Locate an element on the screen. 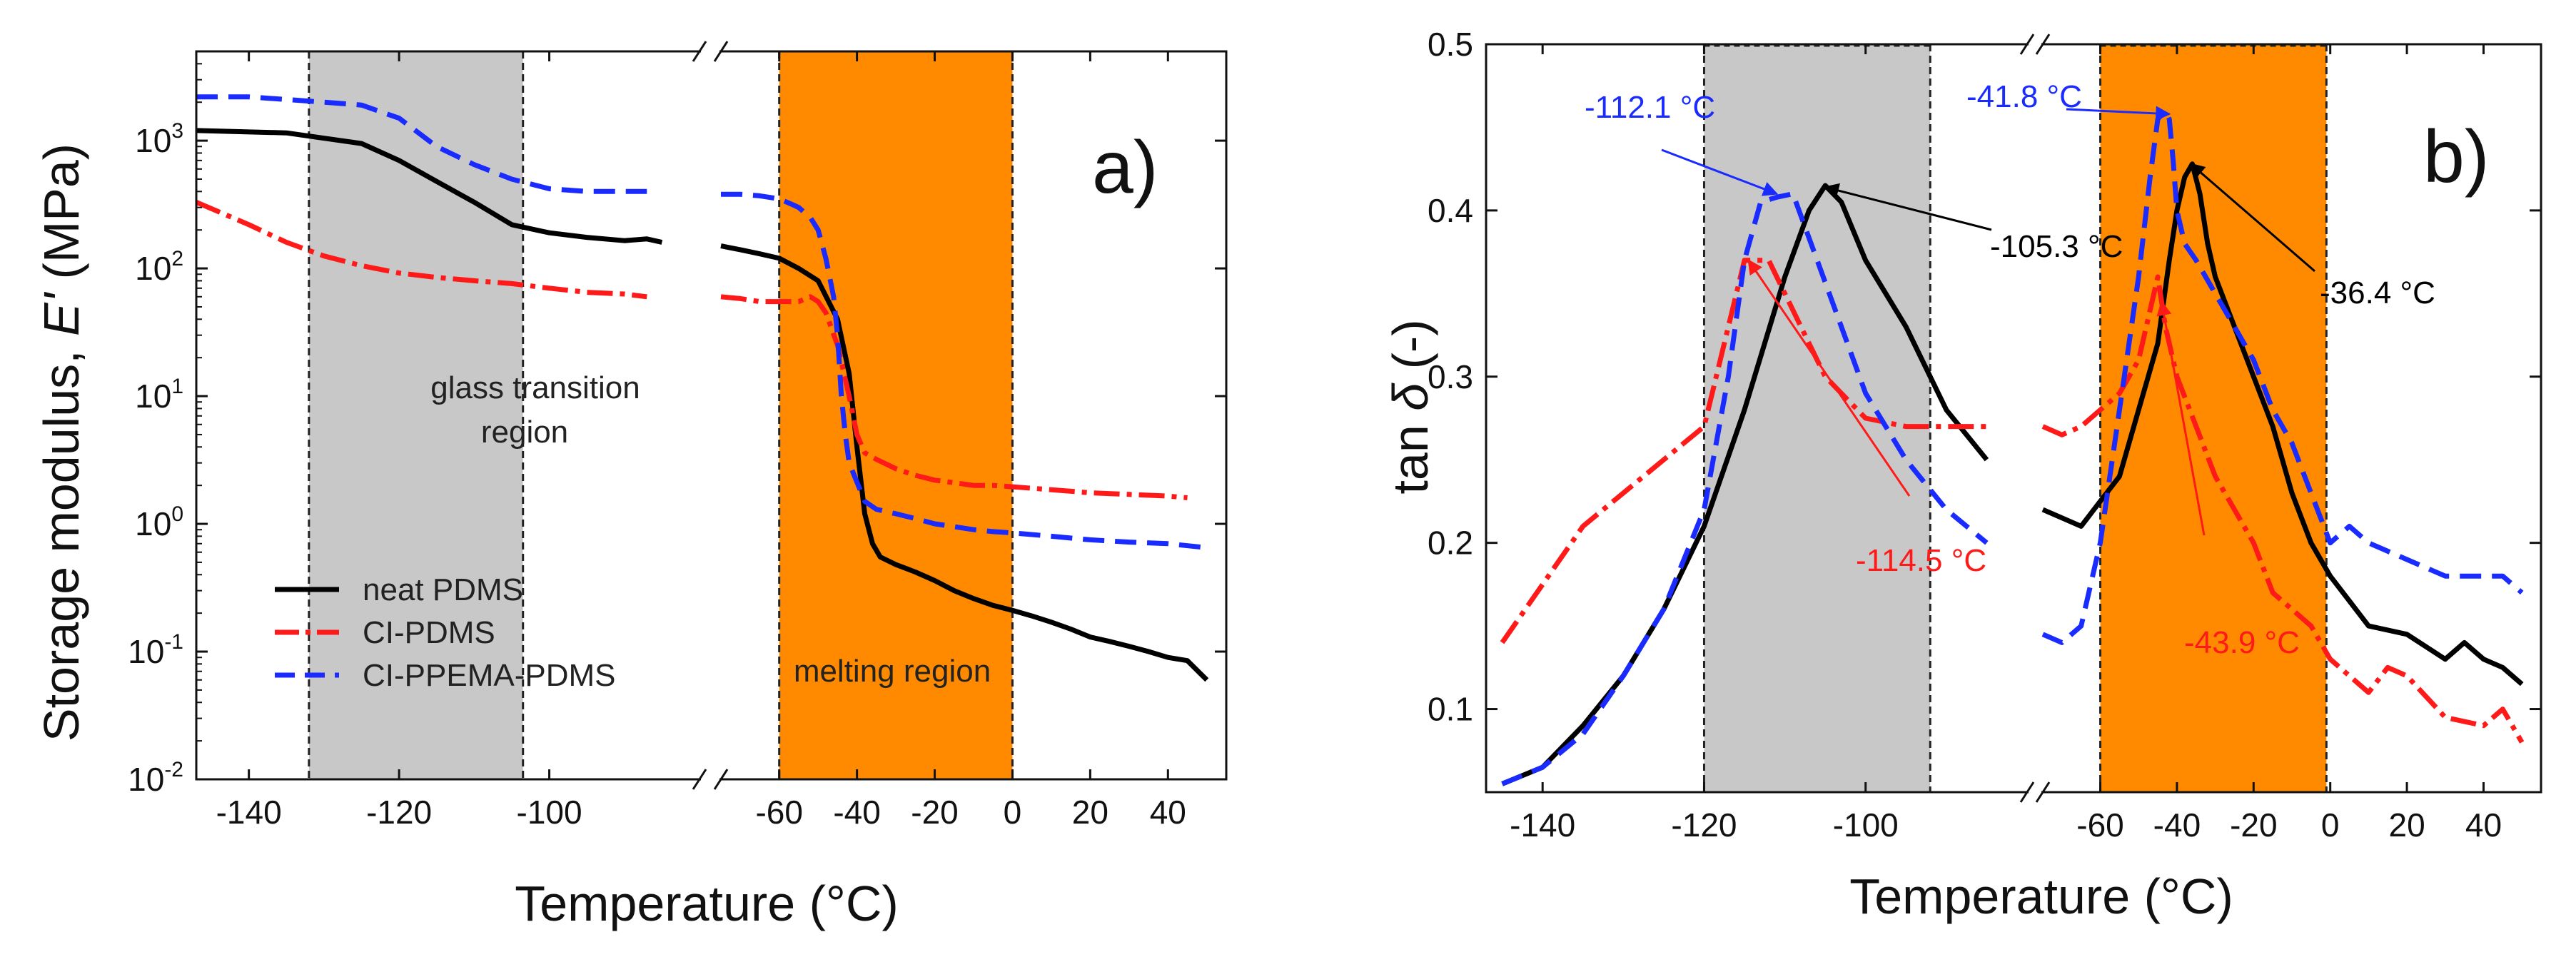 The image size is (2576, 967). panel-a-x-axis-label: Temperature (°C) is located at coordinates (707, 904).